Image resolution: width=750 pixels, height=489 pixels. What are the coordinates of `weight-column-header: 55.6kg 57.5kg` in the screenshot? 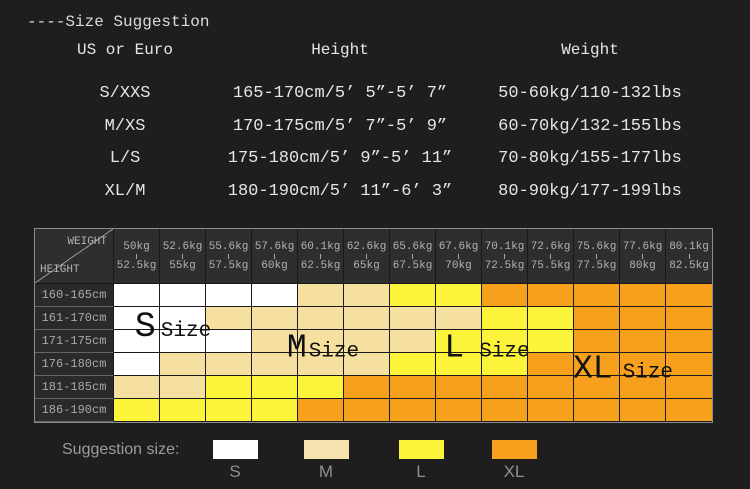 It's located at (229, 256).